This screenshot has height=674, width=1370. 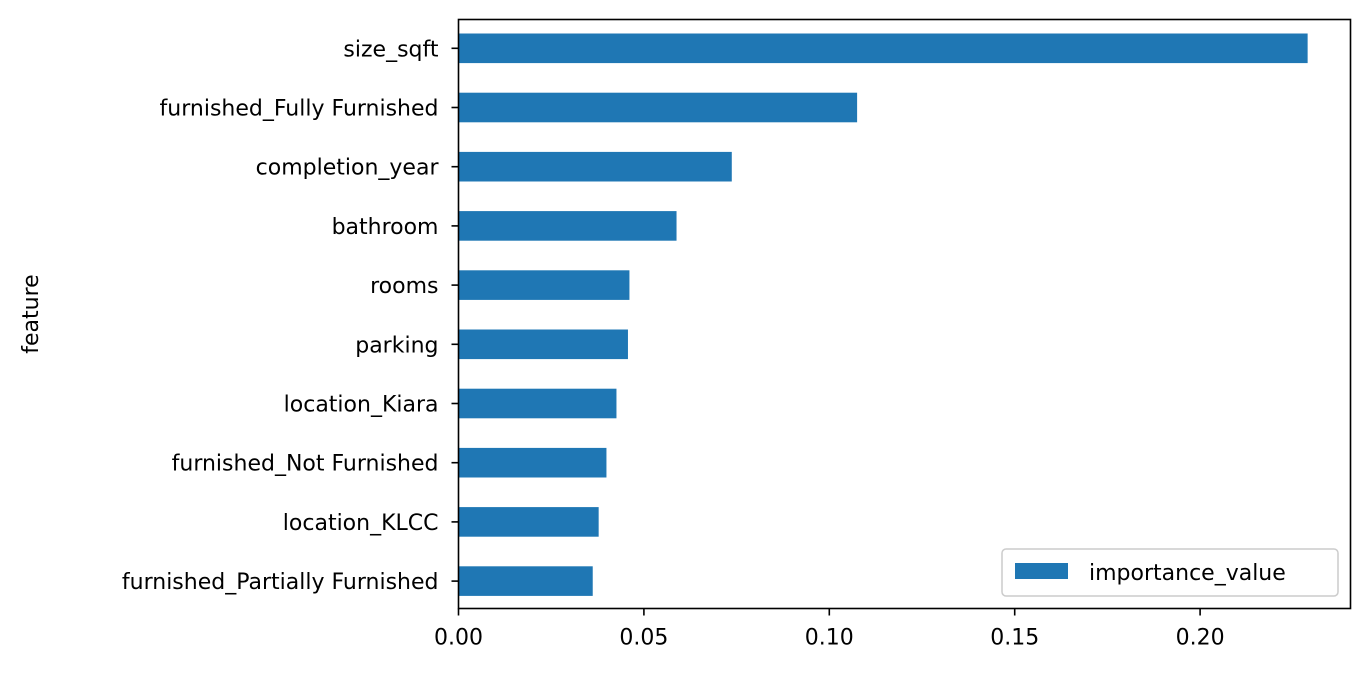 I want to click on legend-label: importance_value, so click(x=1187, y=573).